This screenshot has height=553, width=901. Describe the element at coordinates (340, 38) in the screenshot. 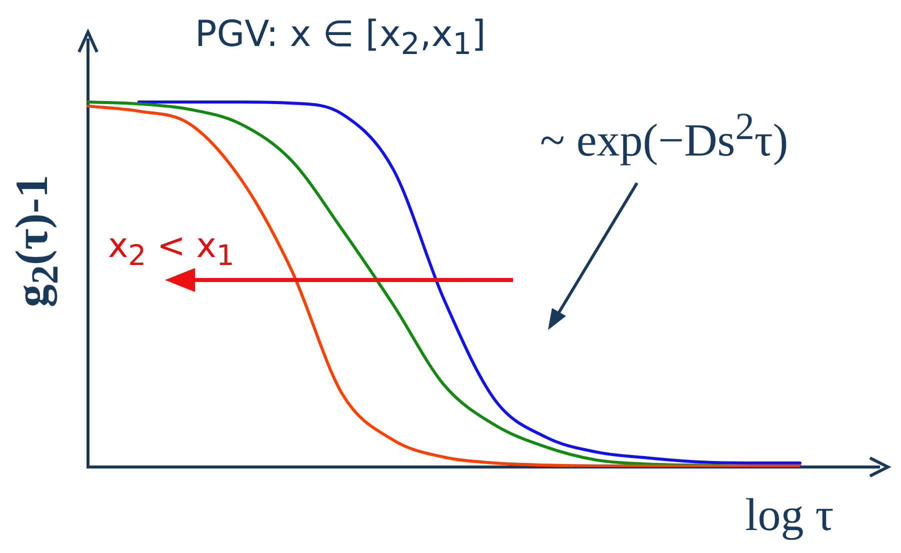

I see `chart-title: PGV: x ∈ [x$_{2}$,x$_{1}$]` at that location.